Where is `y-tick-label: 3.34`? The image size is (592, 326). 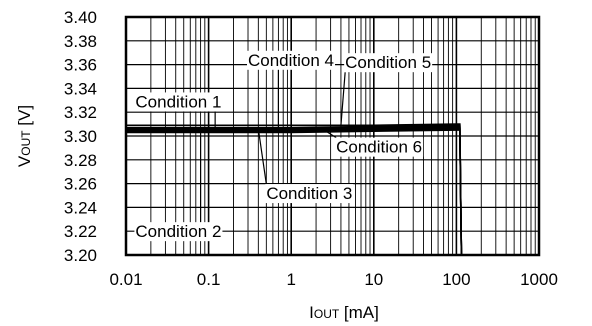
y-tick-label: 3.34 is located at coordinates (80, 88).